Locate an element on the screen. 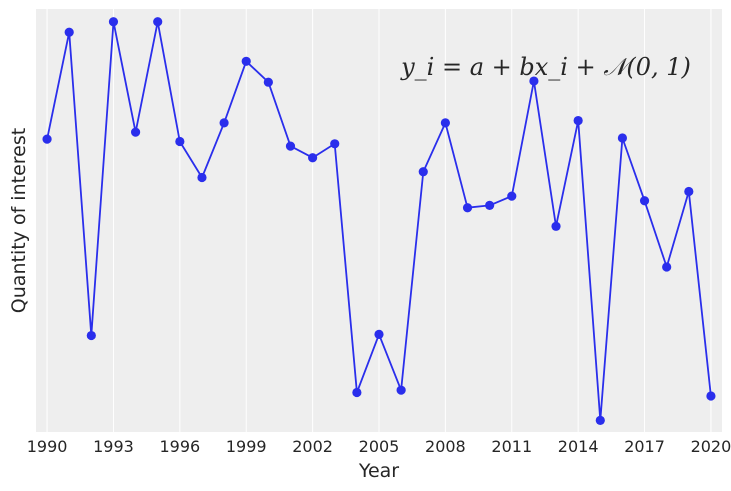  x-tick-label: 2002 is located at coordinates (312, 446).